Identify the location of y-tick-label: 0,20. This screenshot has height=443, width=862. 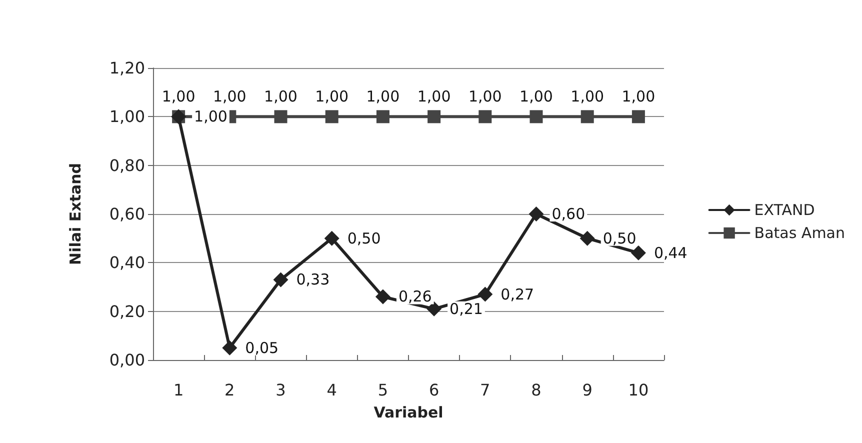
(127, 311).